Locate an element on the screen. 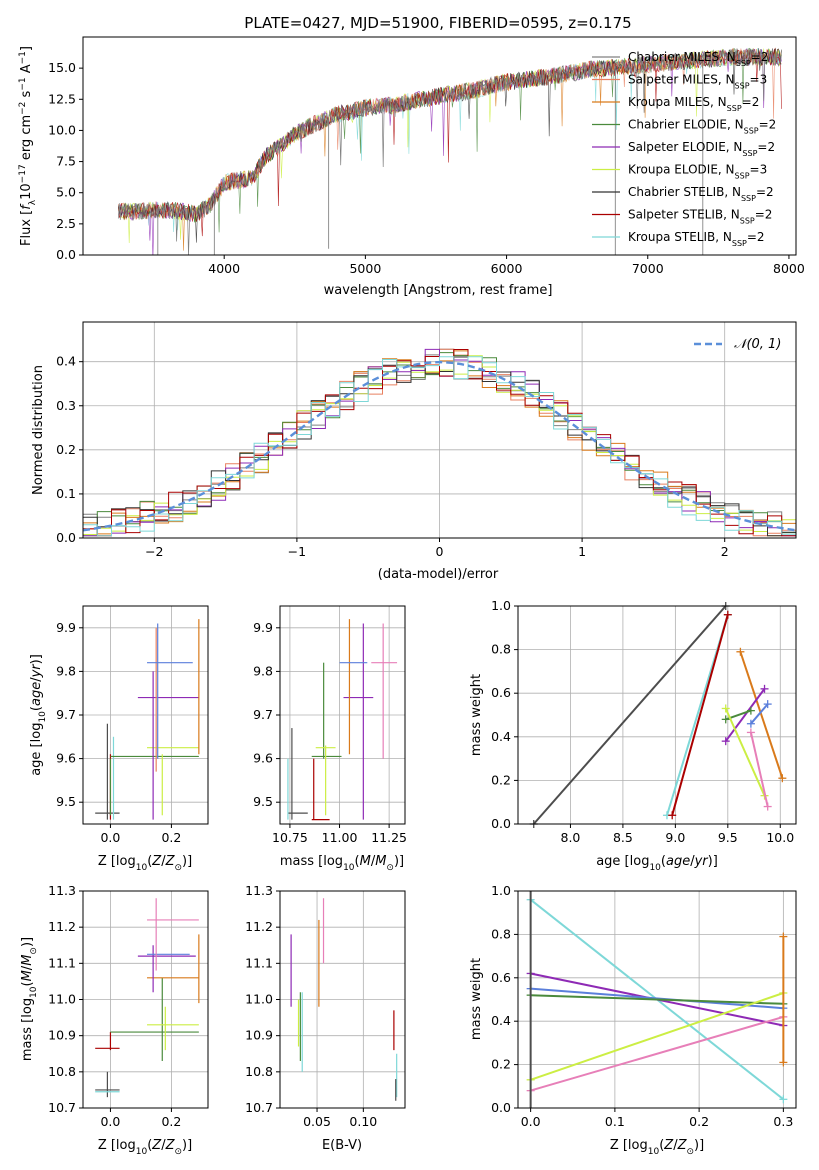 The image size is (819, 1170). weight-vs-age-frame is located at coordinates (657, 715).